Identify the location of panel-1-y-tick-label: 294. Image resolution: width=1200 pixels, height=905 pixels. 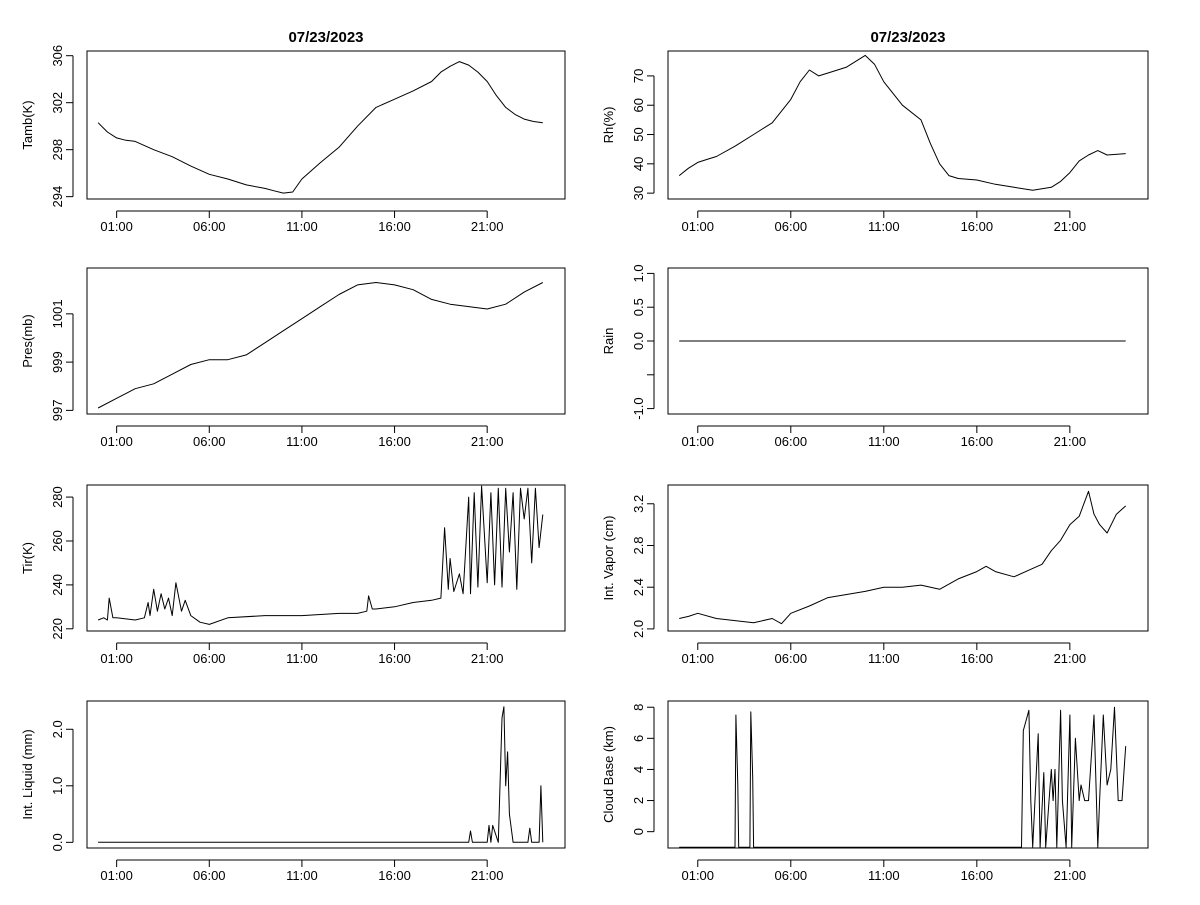
(57, 197).